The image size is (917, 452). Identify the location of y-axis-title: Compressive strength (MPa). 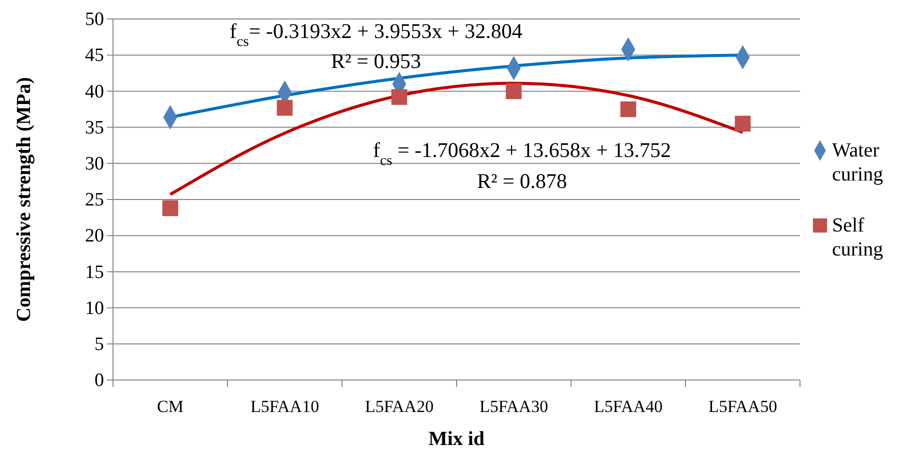
(24, 199).